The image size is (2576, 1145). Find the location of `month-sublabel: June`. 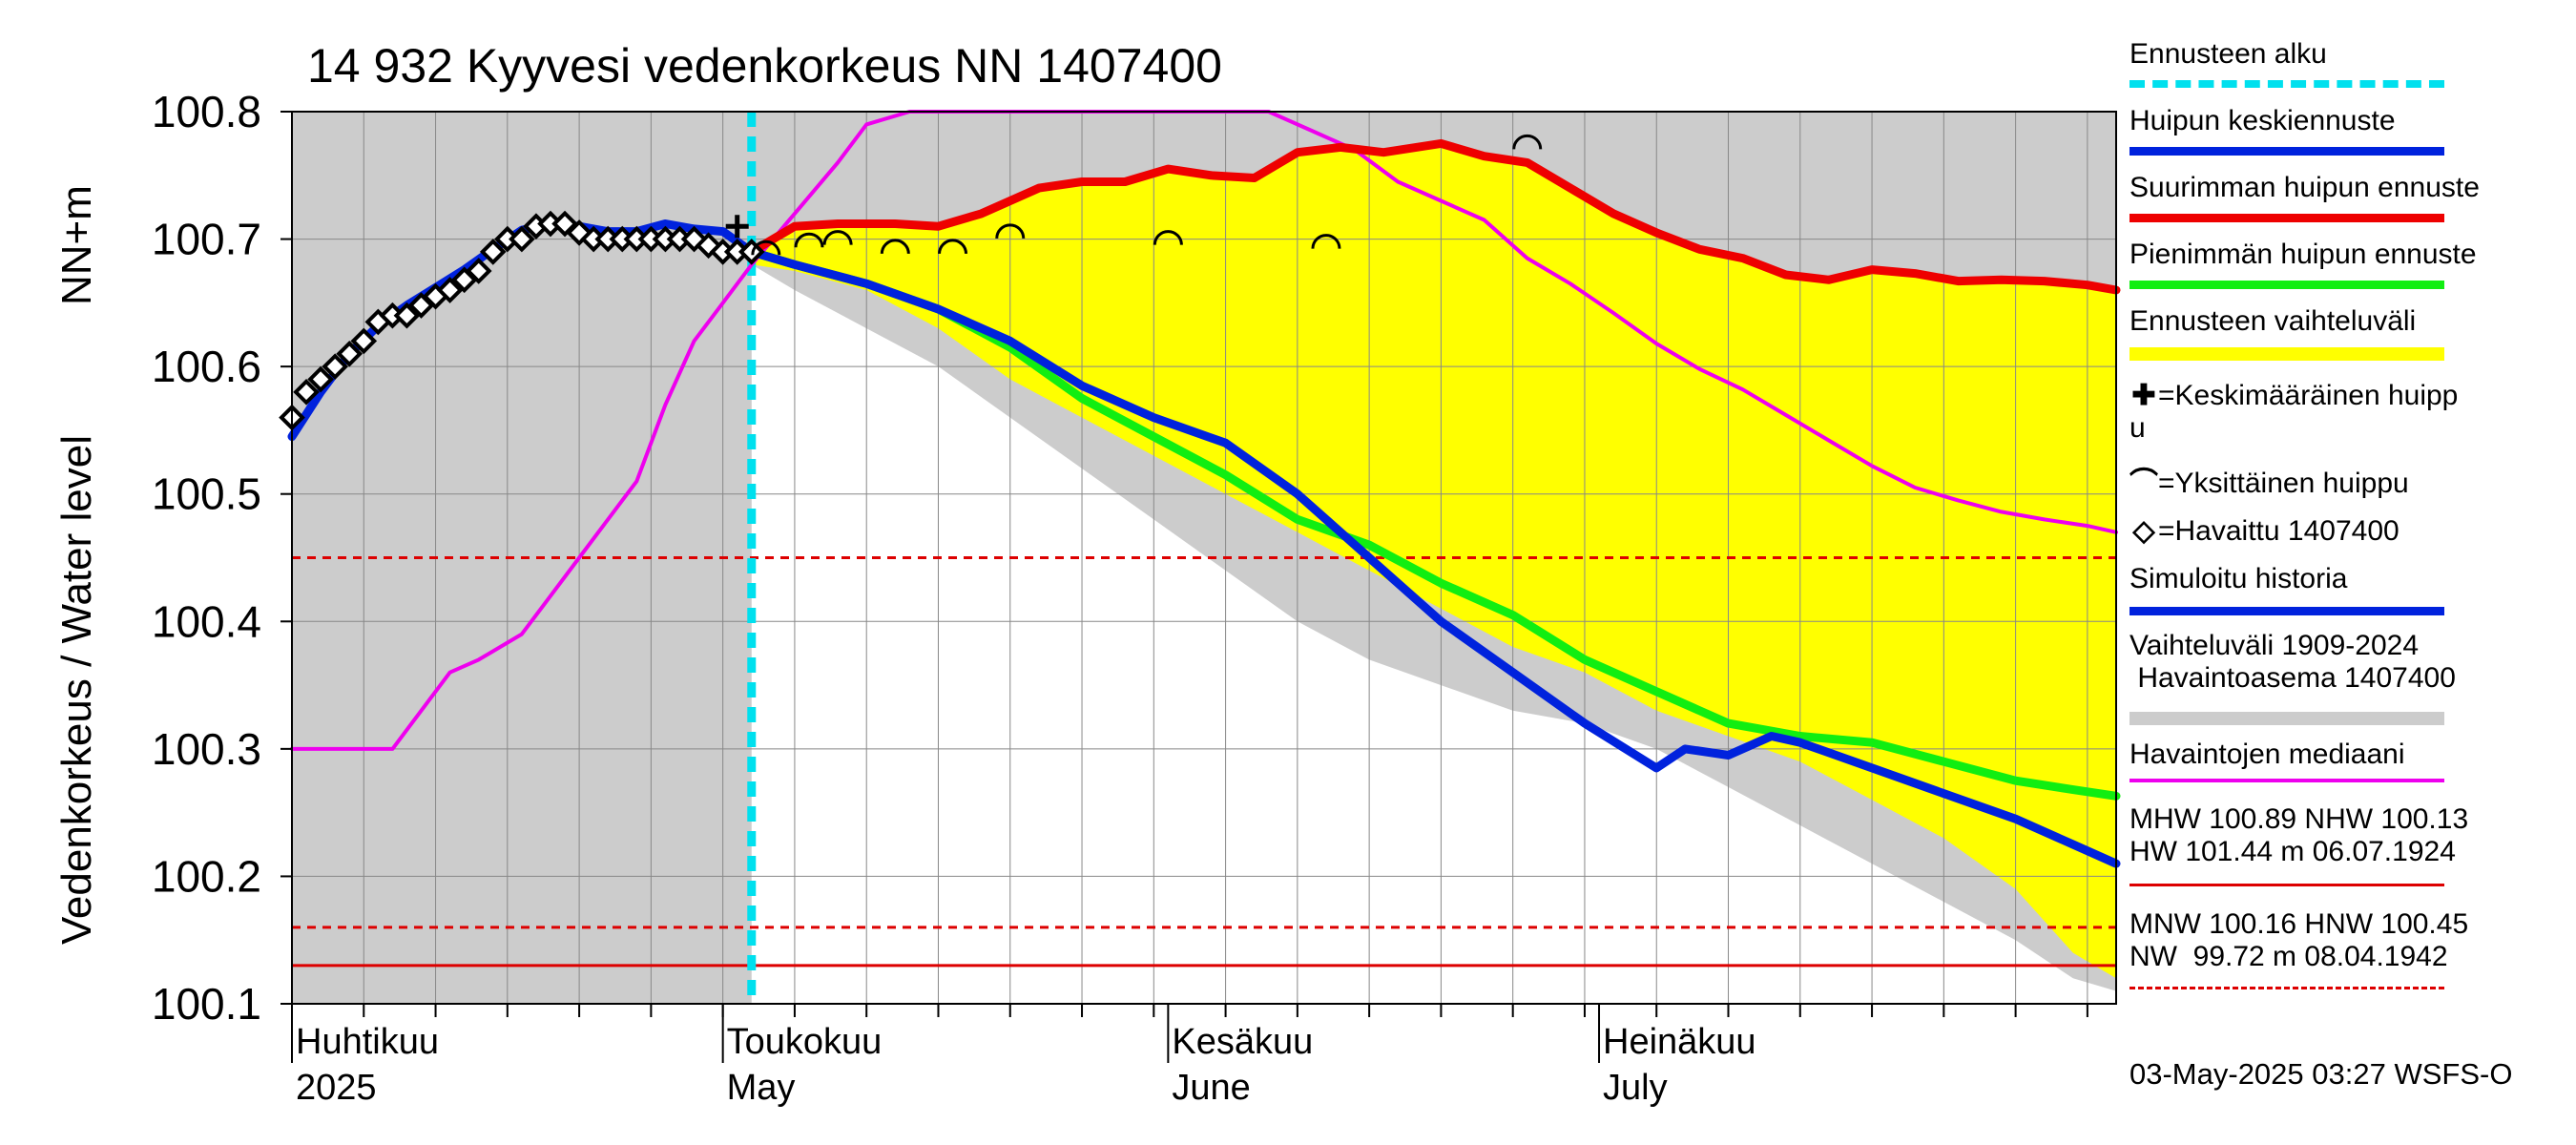

month-sublabel: June is located at coordinates (1211, 1088).